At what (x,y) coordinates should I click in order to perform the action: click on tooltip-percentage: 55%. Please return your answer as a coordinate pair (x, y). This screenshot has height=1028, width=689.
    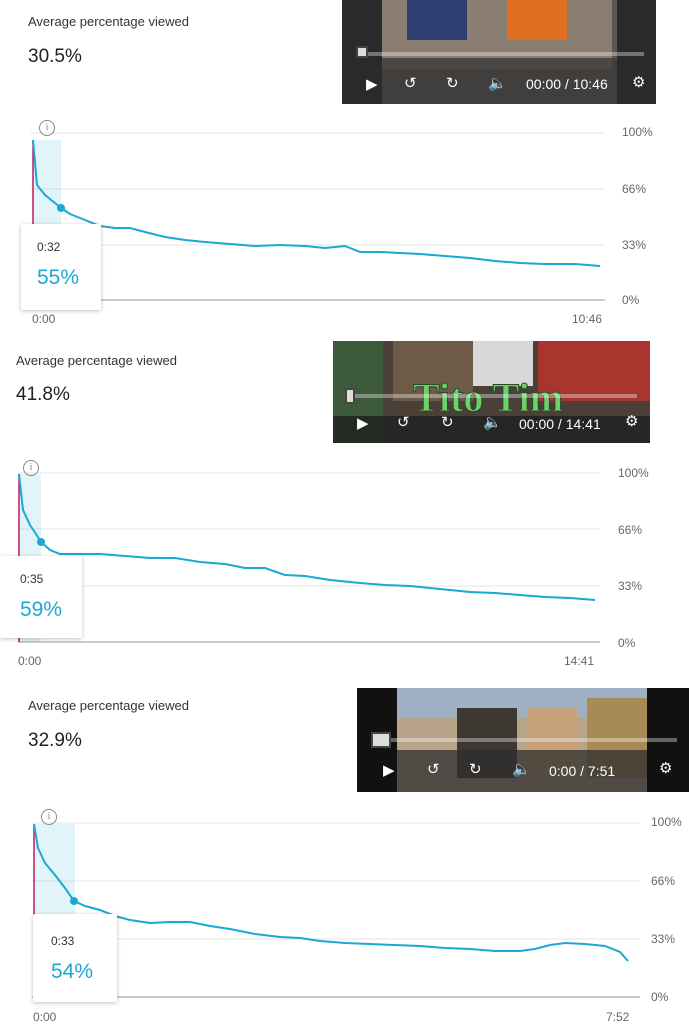
    Looking at the image, I should click on (58, 277).